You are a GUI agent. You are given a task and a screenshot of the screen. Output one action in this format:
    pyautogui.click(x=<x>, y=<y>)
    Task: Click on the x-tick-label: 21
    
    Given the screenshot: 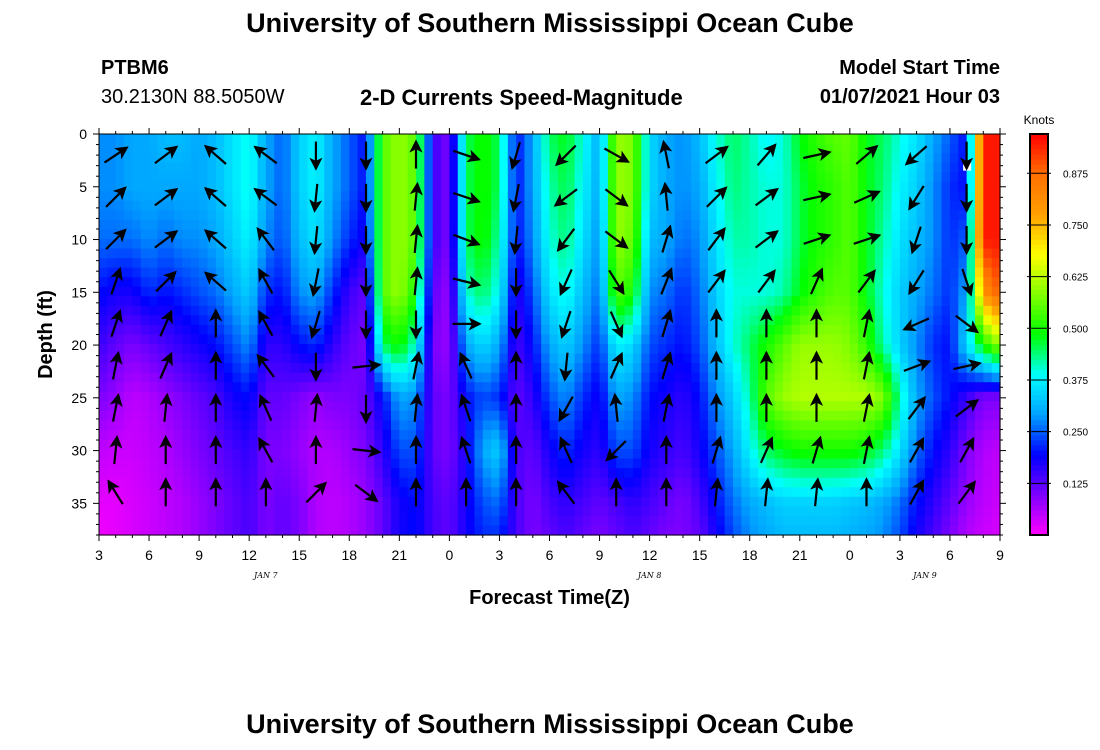 What is the action you would take?
    pyautogui.click(x=400, y=555)
    